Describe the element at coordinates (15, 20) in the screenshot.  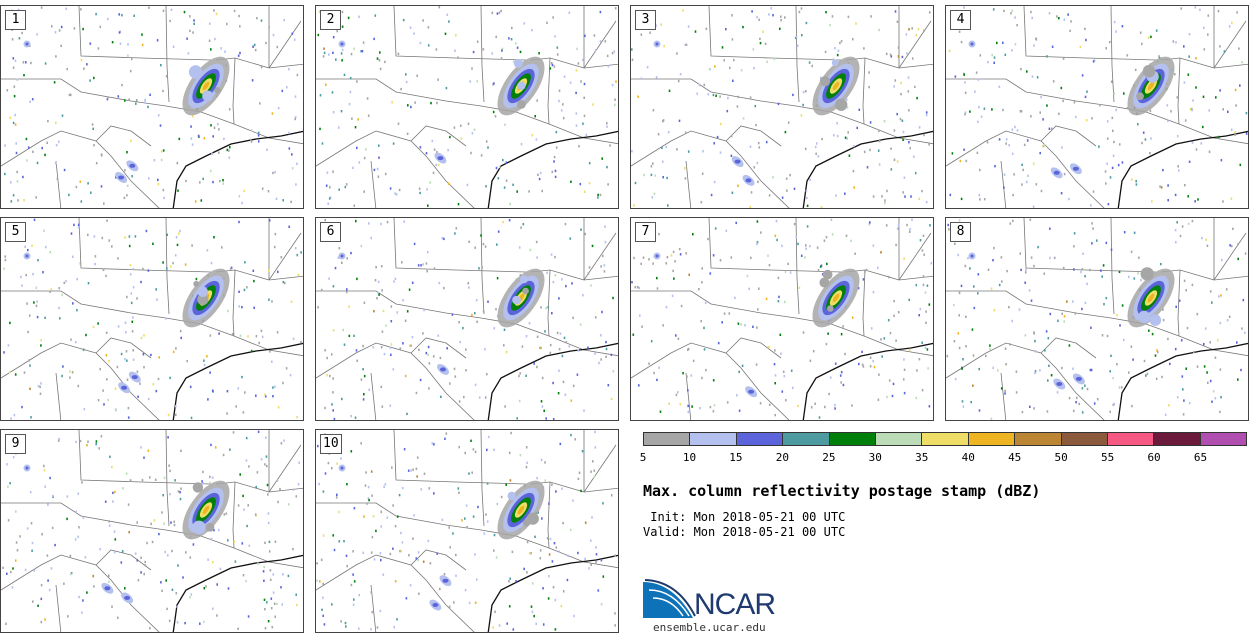
I see `panel-label: 1` at that location.